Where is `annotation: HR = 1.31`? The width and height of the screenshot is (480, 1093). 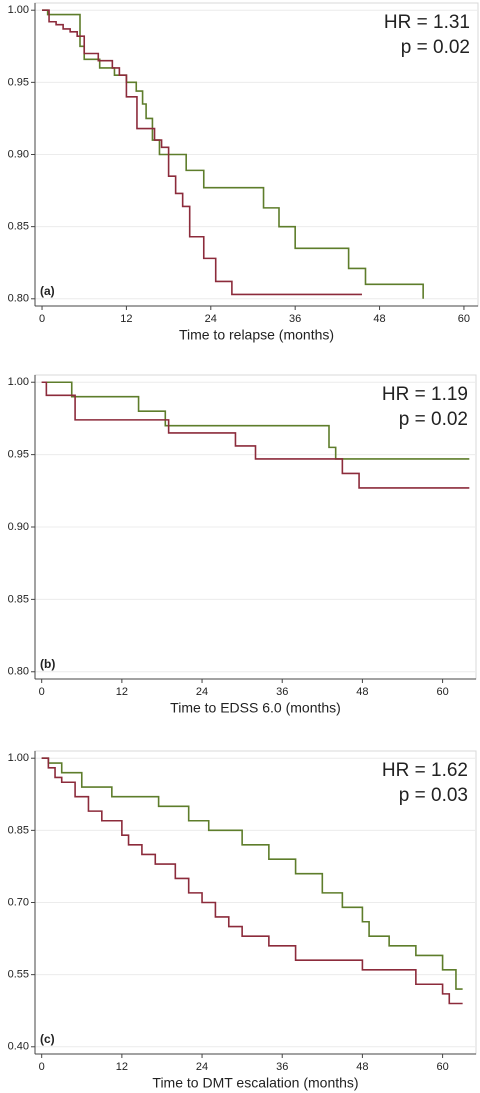 annotation: HR = 1.31 is located at coordinates (427, 22).